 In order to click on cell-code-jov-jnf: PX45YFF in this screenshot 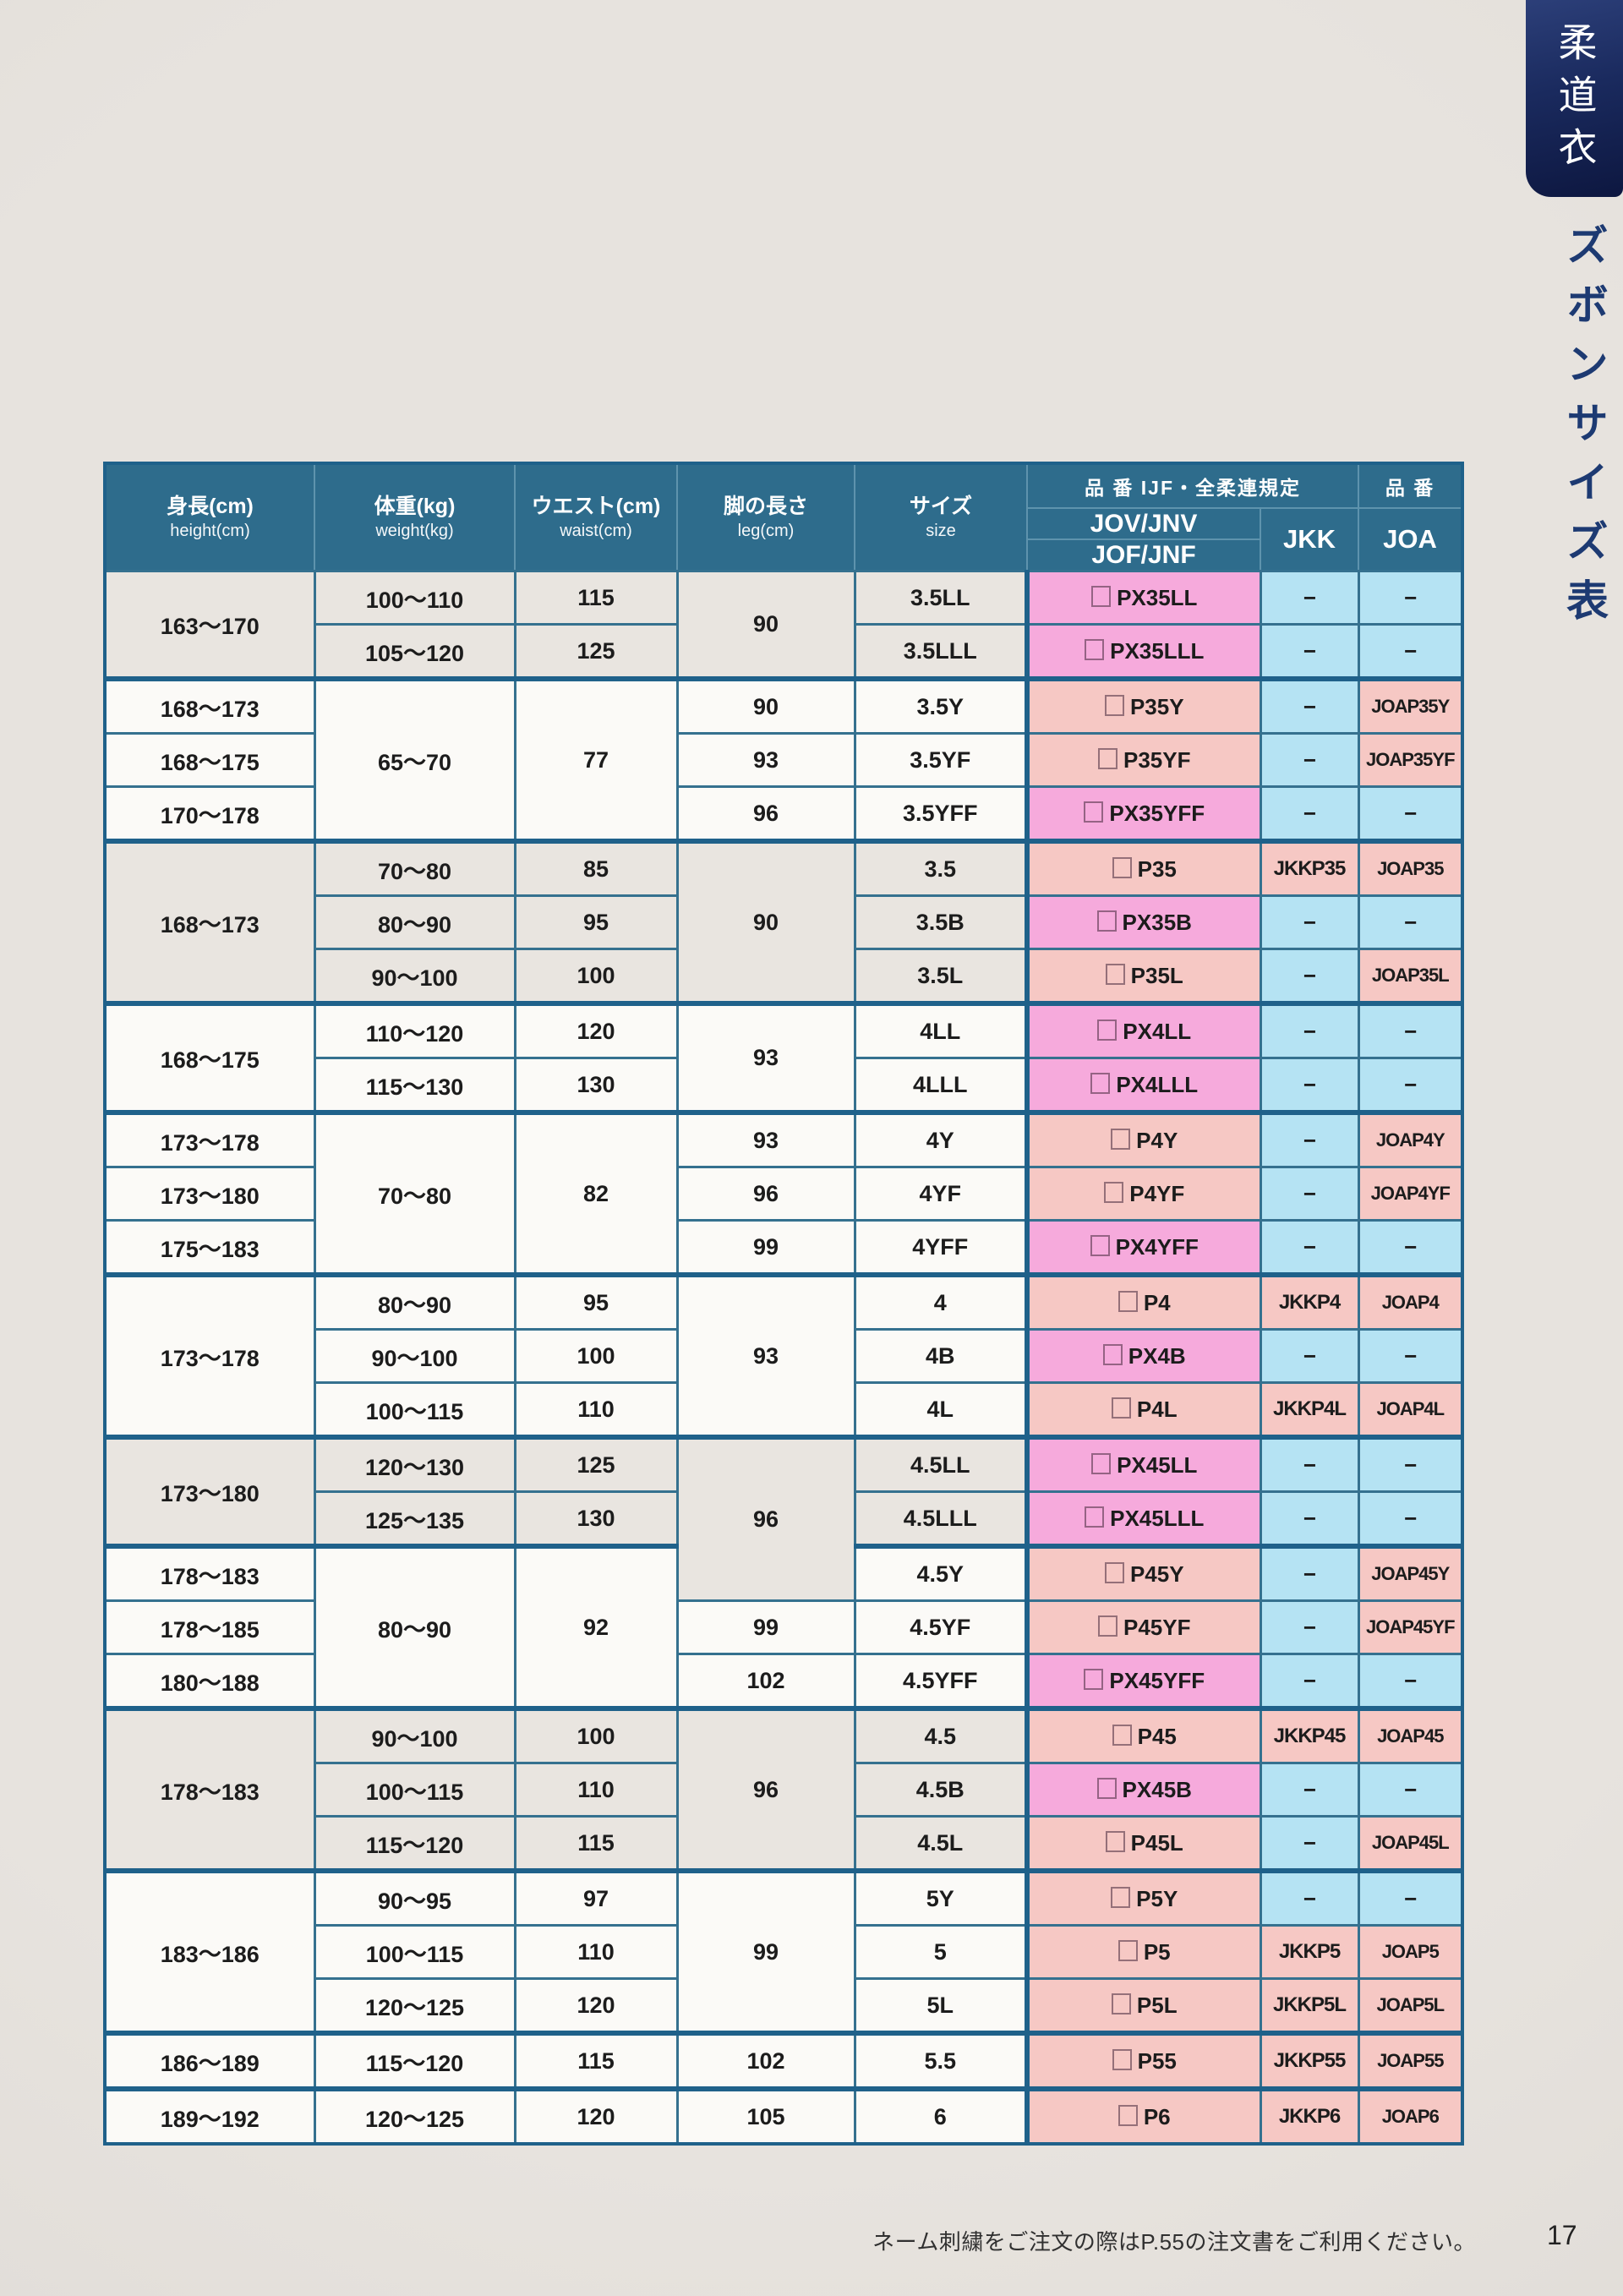, I will do `click(1143, 1681)`.